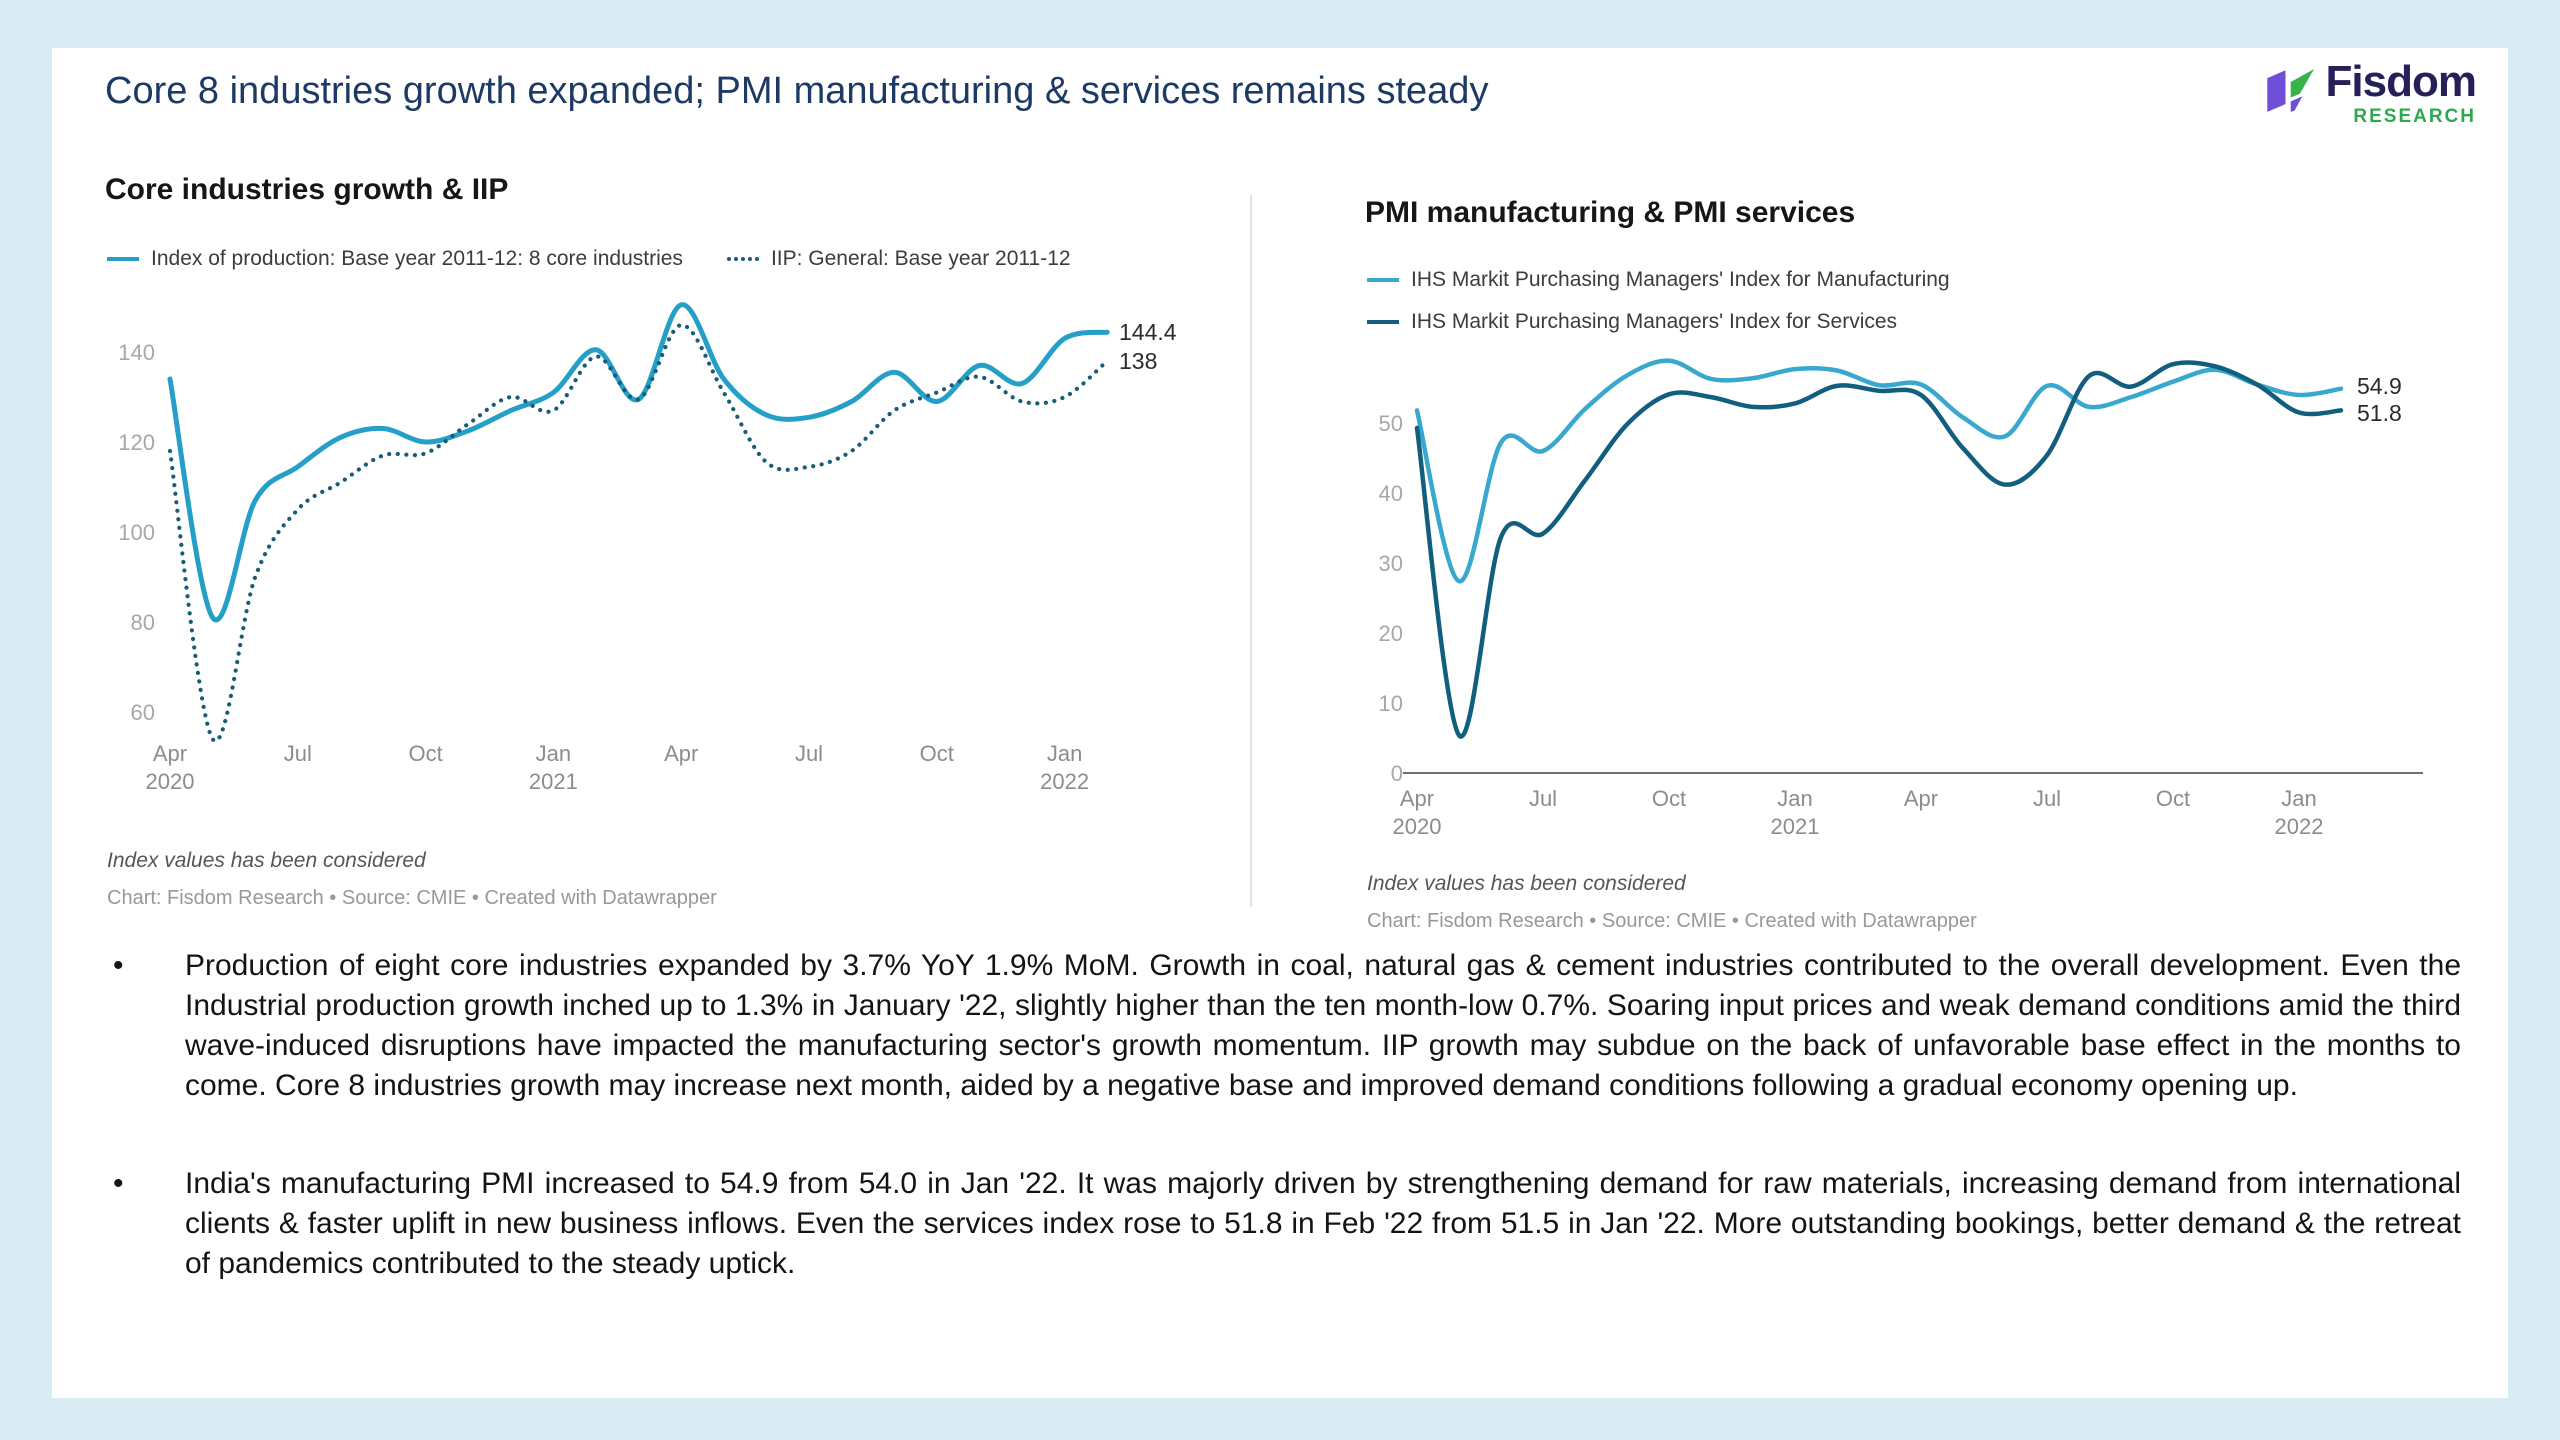 This screenshot has height=1440, width=2560. I want to click on legend-item-iip: IIP: General: Base year 2011-12, so click(898, 259).